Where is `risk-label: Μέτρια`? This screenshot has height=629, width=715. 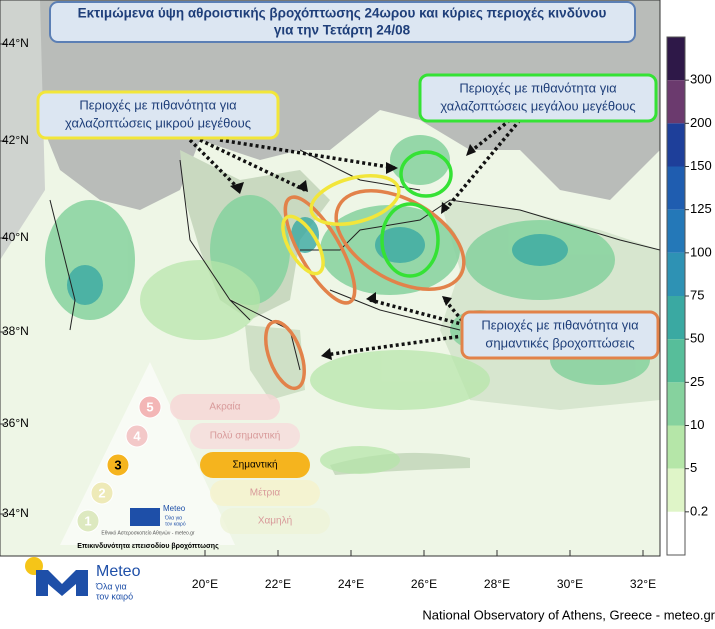
risk-label: Μέτρια is located at coordinates (265, 493).